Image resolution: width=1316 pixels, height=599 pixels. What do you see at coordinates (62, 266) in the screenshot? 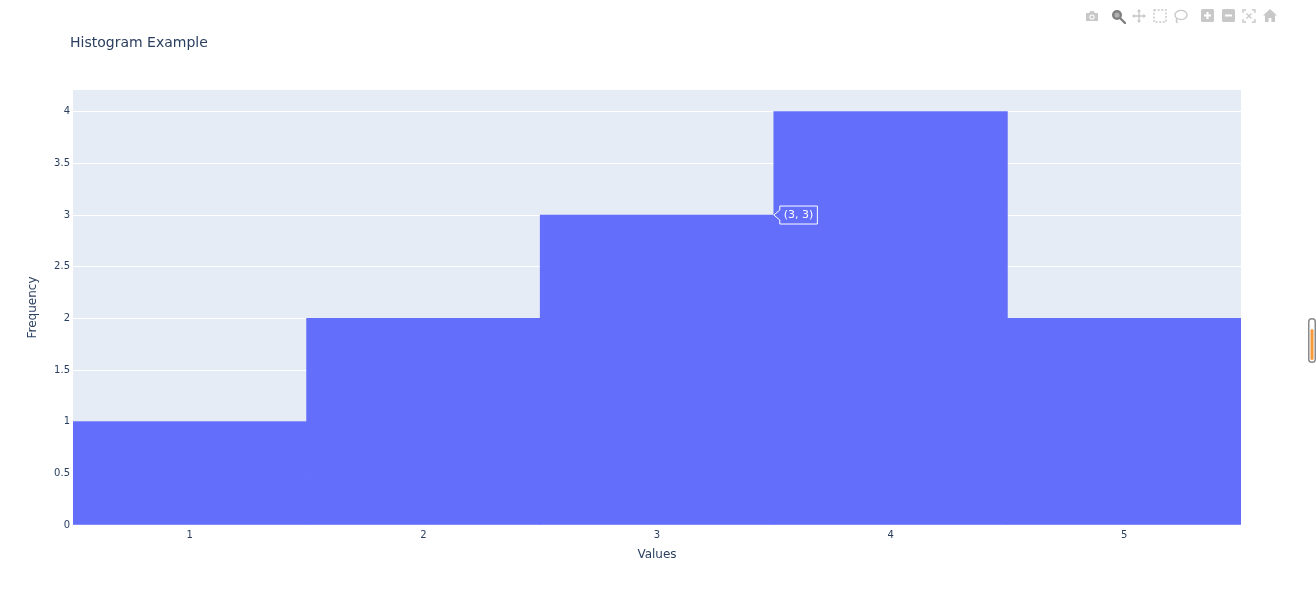
I see `y-tick-label: 2.5` at bounding box center [62, 266].